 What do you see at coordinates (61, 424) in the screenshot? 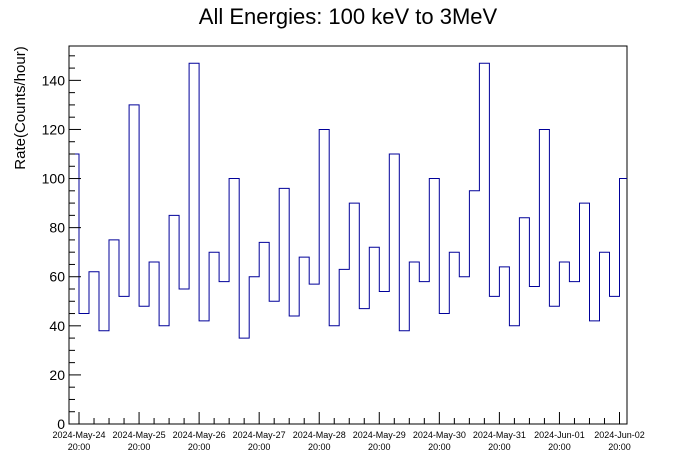
I see `y-tick-label: 0` at bounding box center [61, 424].